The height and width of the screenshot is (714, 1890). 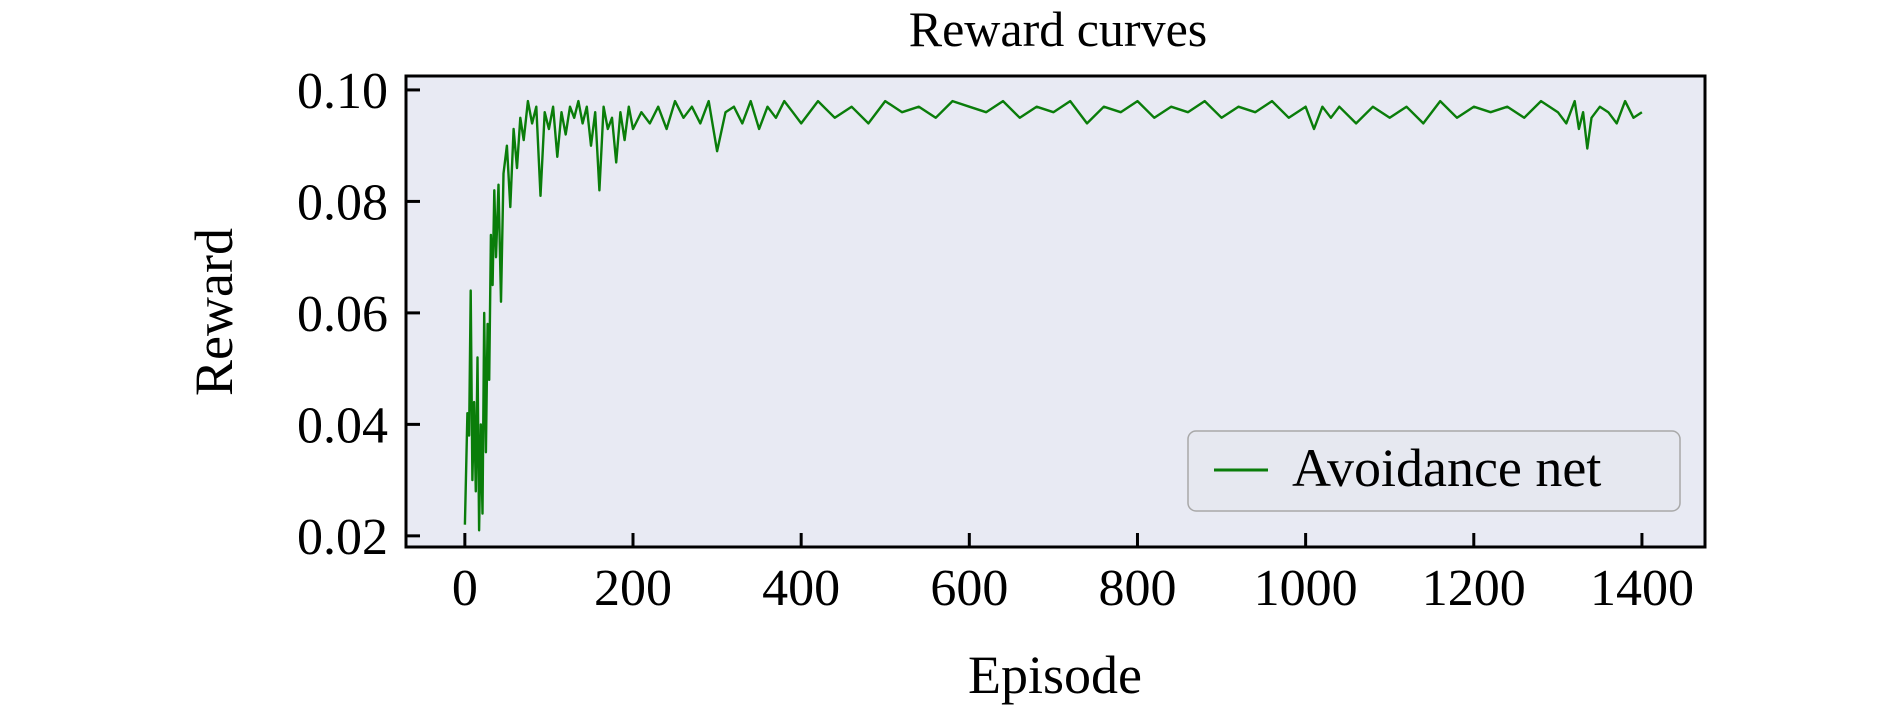 I want to click on legend-label: Avoidance net, so click(x=1446, y=468).